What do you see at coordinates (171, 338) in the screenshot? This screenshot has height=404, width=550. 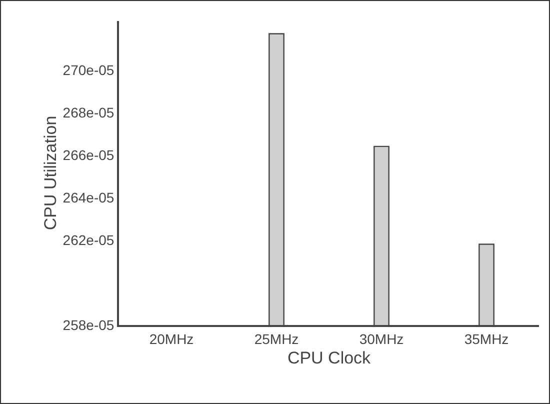 I see `x-tick-label: 20MHz` at bounding box center [171, 338].